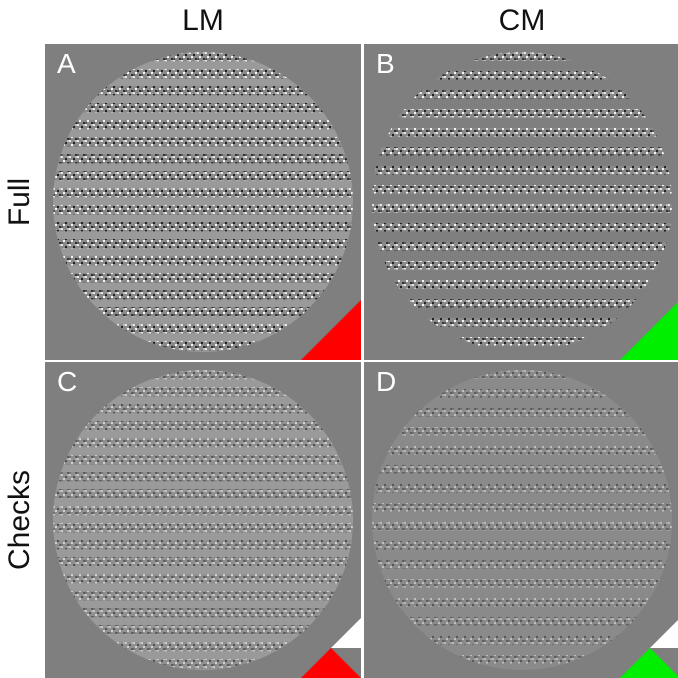  What do you see at coordinates (385, 63) in the screenshot?
I see `panel-letter-b: B` at bounding box center [385, 63].